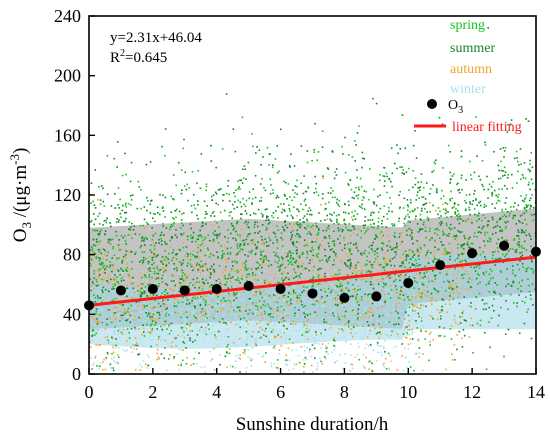 This screenshot has height=439, width=550. Describe the element at coordinates (472, 392) in the screenshot. I see `x-tick-label: 12` at that location.